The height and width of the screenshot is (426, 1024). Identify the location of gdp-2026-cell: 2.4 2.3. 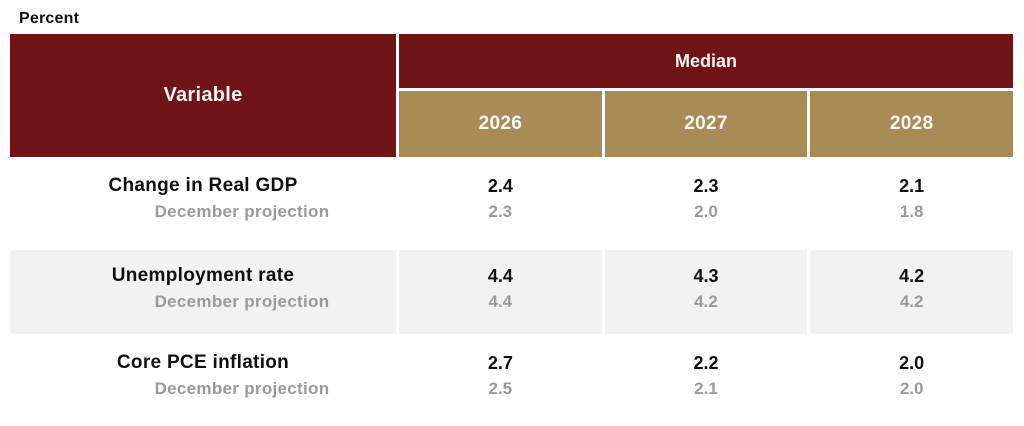
(500, 203).